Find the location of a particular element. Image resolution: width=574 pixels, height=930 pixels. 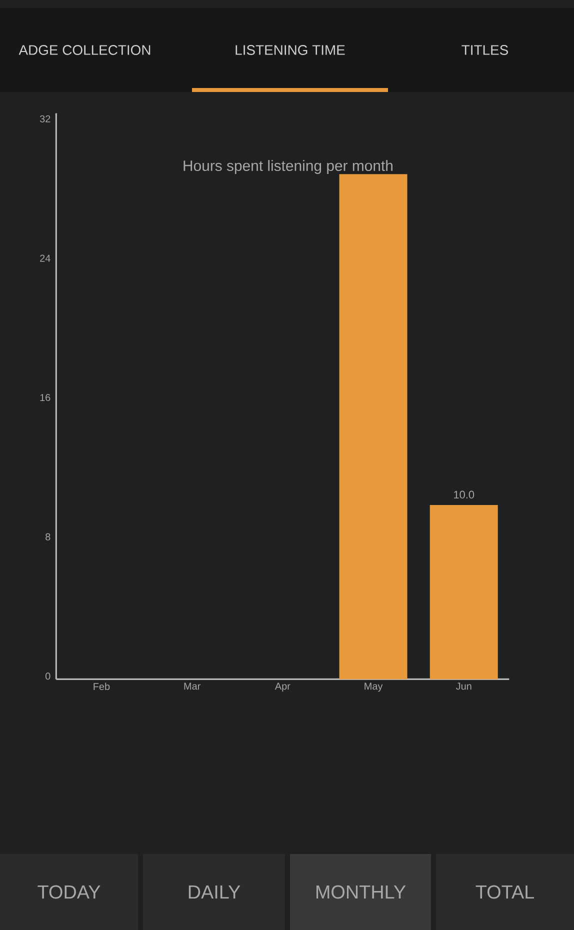

text: TODAY is located at coordinates (69, 892).